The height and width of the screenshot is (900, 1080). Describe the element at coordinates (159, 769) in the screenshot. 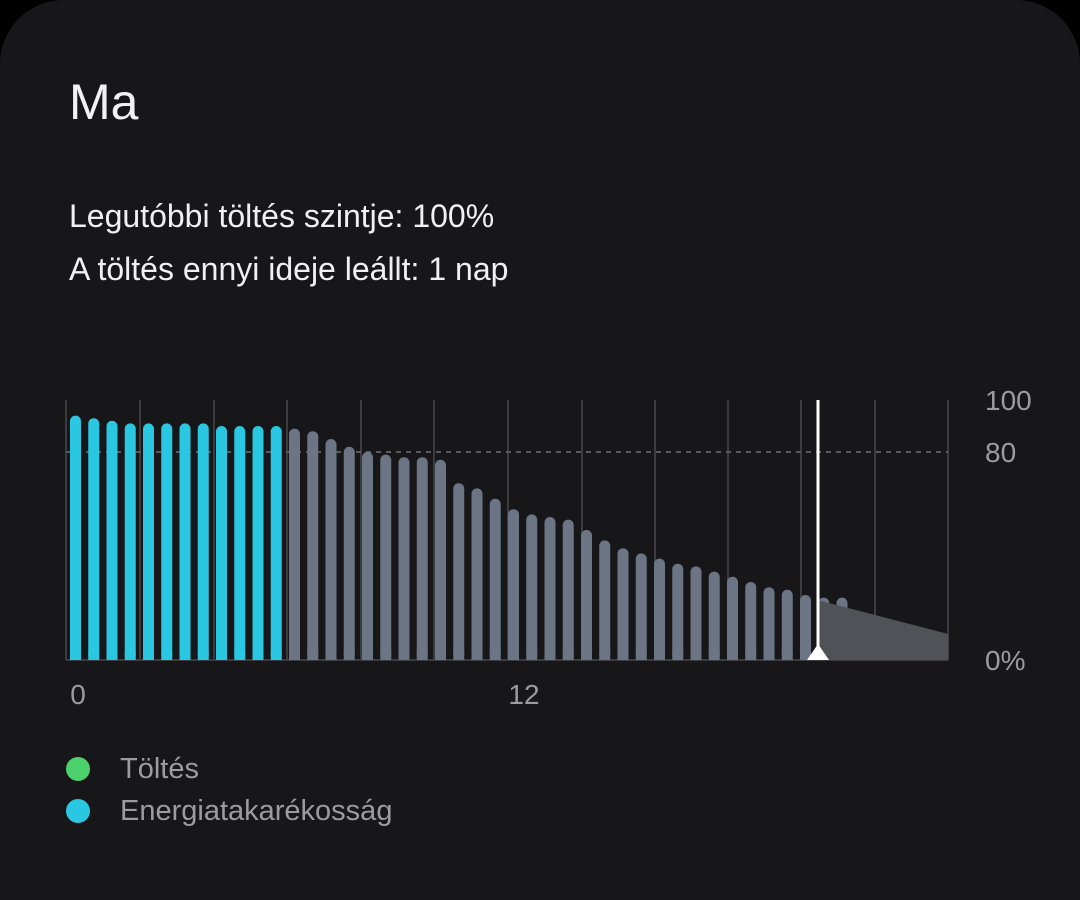

I see `legend-label-charging: Töltés` at that location.